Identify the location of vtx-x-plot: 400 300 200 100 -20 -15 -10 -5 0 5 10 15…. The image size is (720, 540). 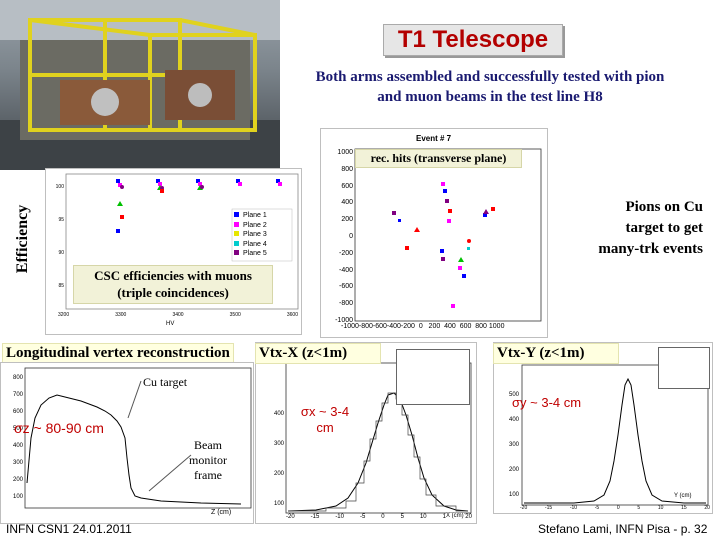
(366, 433).